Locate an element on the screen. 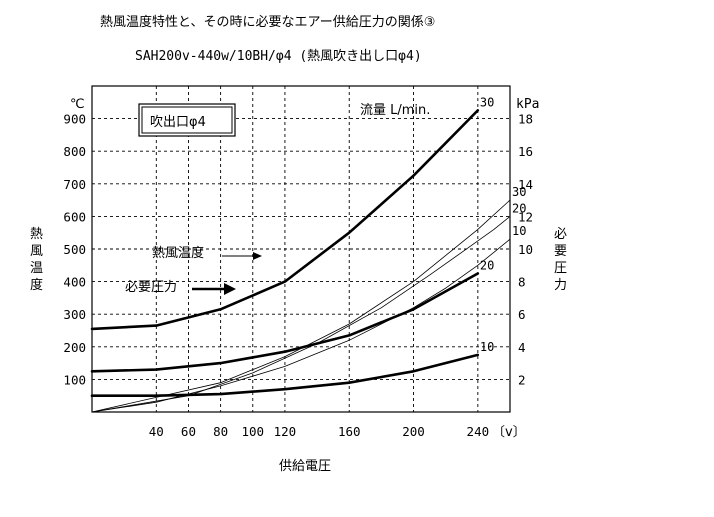 This screenshot has height=517, width=714. y-right-unit: kPa is located at coordinates (527, 104).